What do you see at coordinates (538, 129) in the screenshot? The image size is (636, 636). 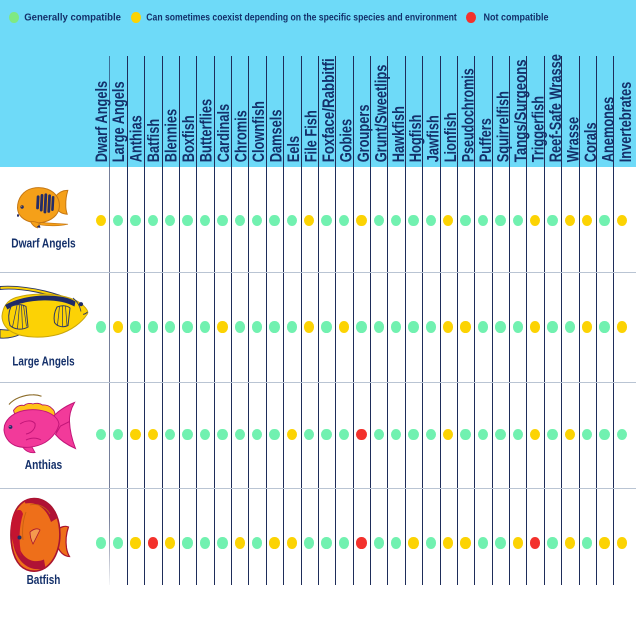 I see `svg-text: Triggerfish` at bounding box center [538, 129].